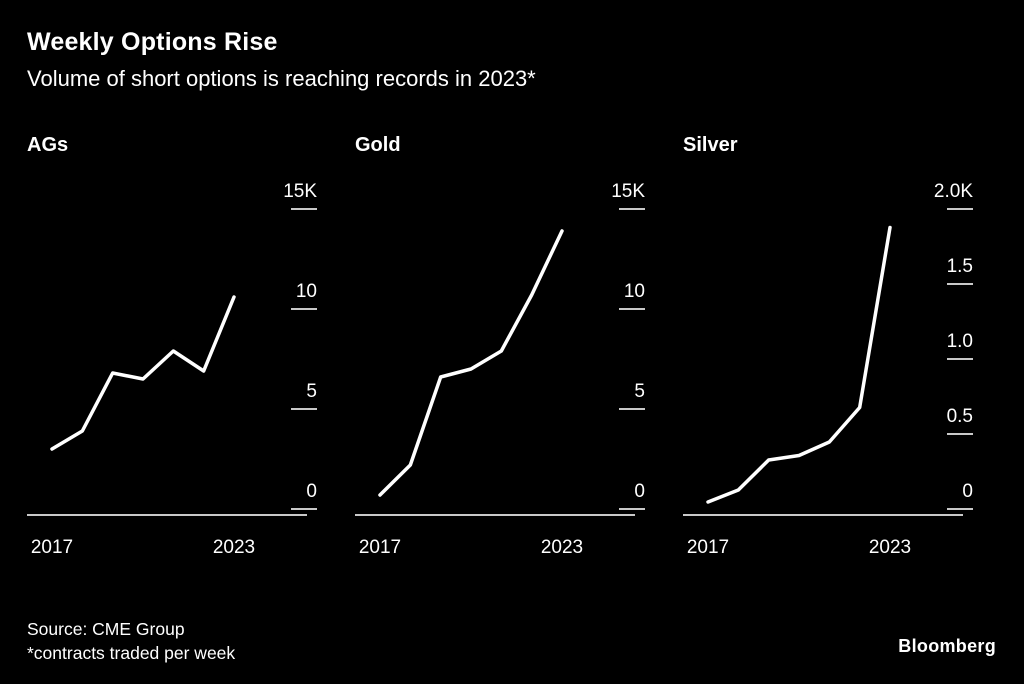 The image size is (1024, 684). I want to click on chart-title-gold: Gold, so click(378, 145).